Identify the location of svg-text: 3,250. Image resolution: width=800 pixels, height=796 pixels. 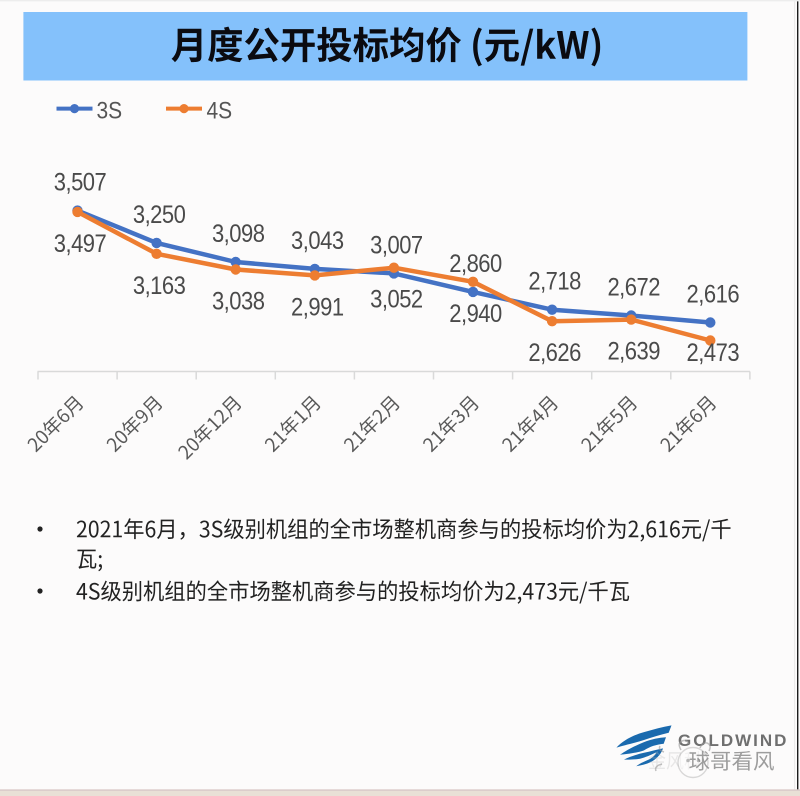
(159, 216).